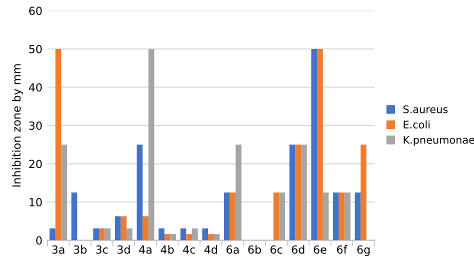  I want to click on x-tick-label: 6b, so click(254, 249).